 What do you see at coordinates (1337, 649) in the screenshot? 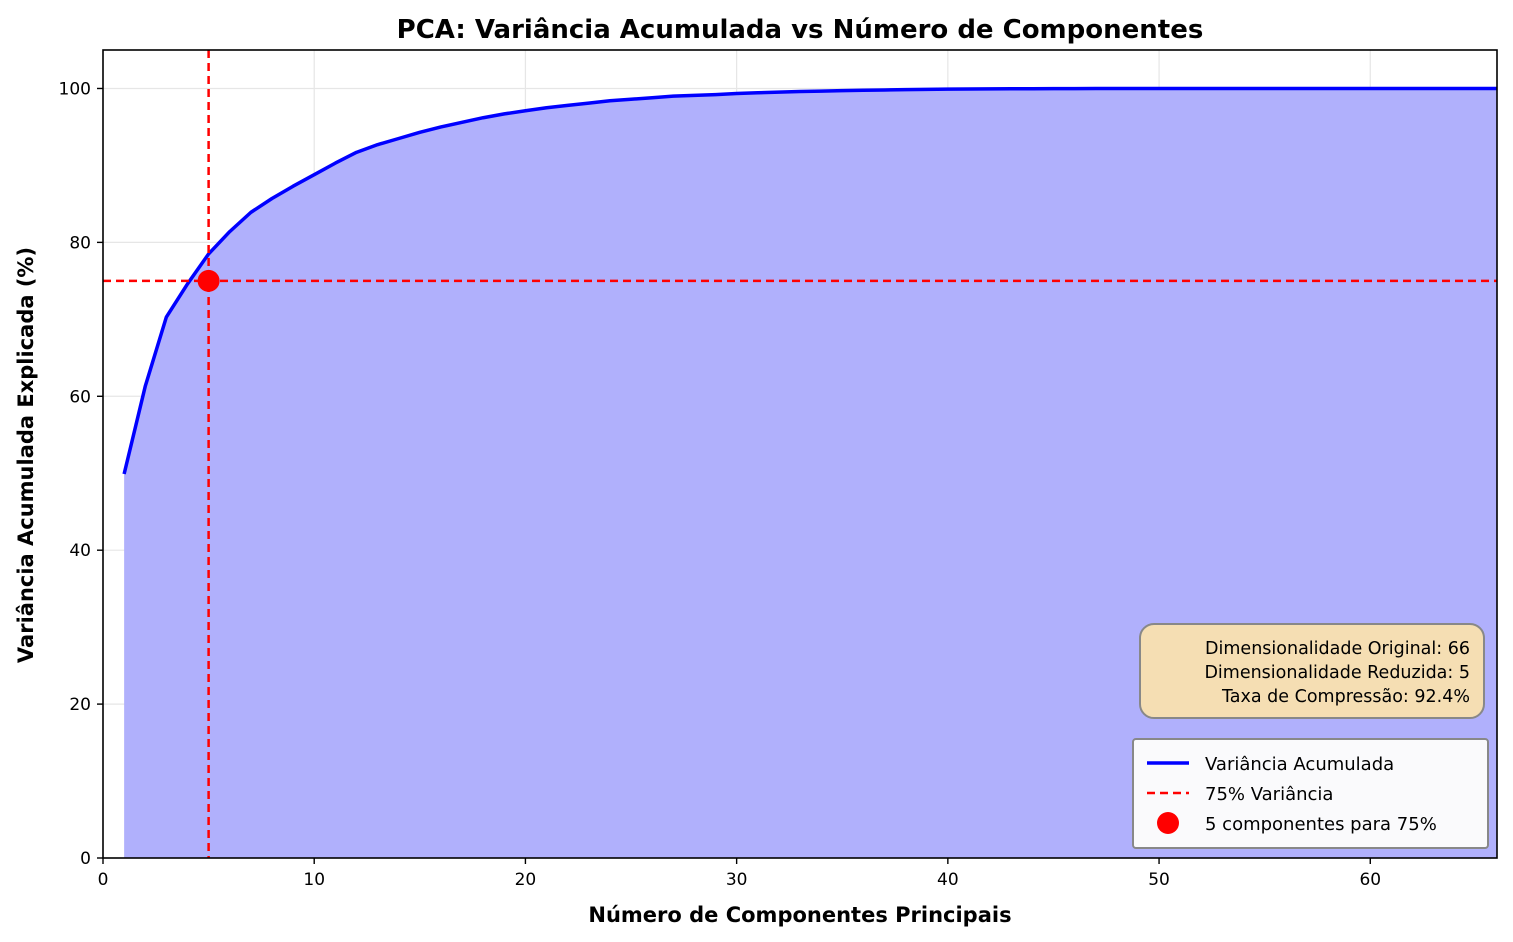
I see `info-line-original: Dimensionalidade Original: 66` at bounding box center [1337, 649].